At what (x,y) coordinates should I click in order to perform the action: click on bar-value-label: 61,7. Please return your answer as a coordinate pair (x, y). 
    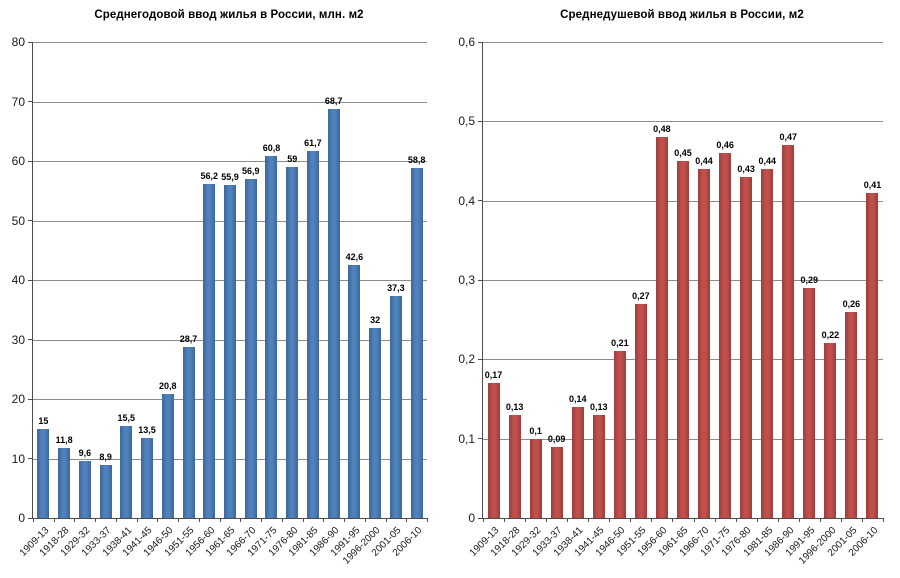
    Looking at the image, I should click on (313, 142).